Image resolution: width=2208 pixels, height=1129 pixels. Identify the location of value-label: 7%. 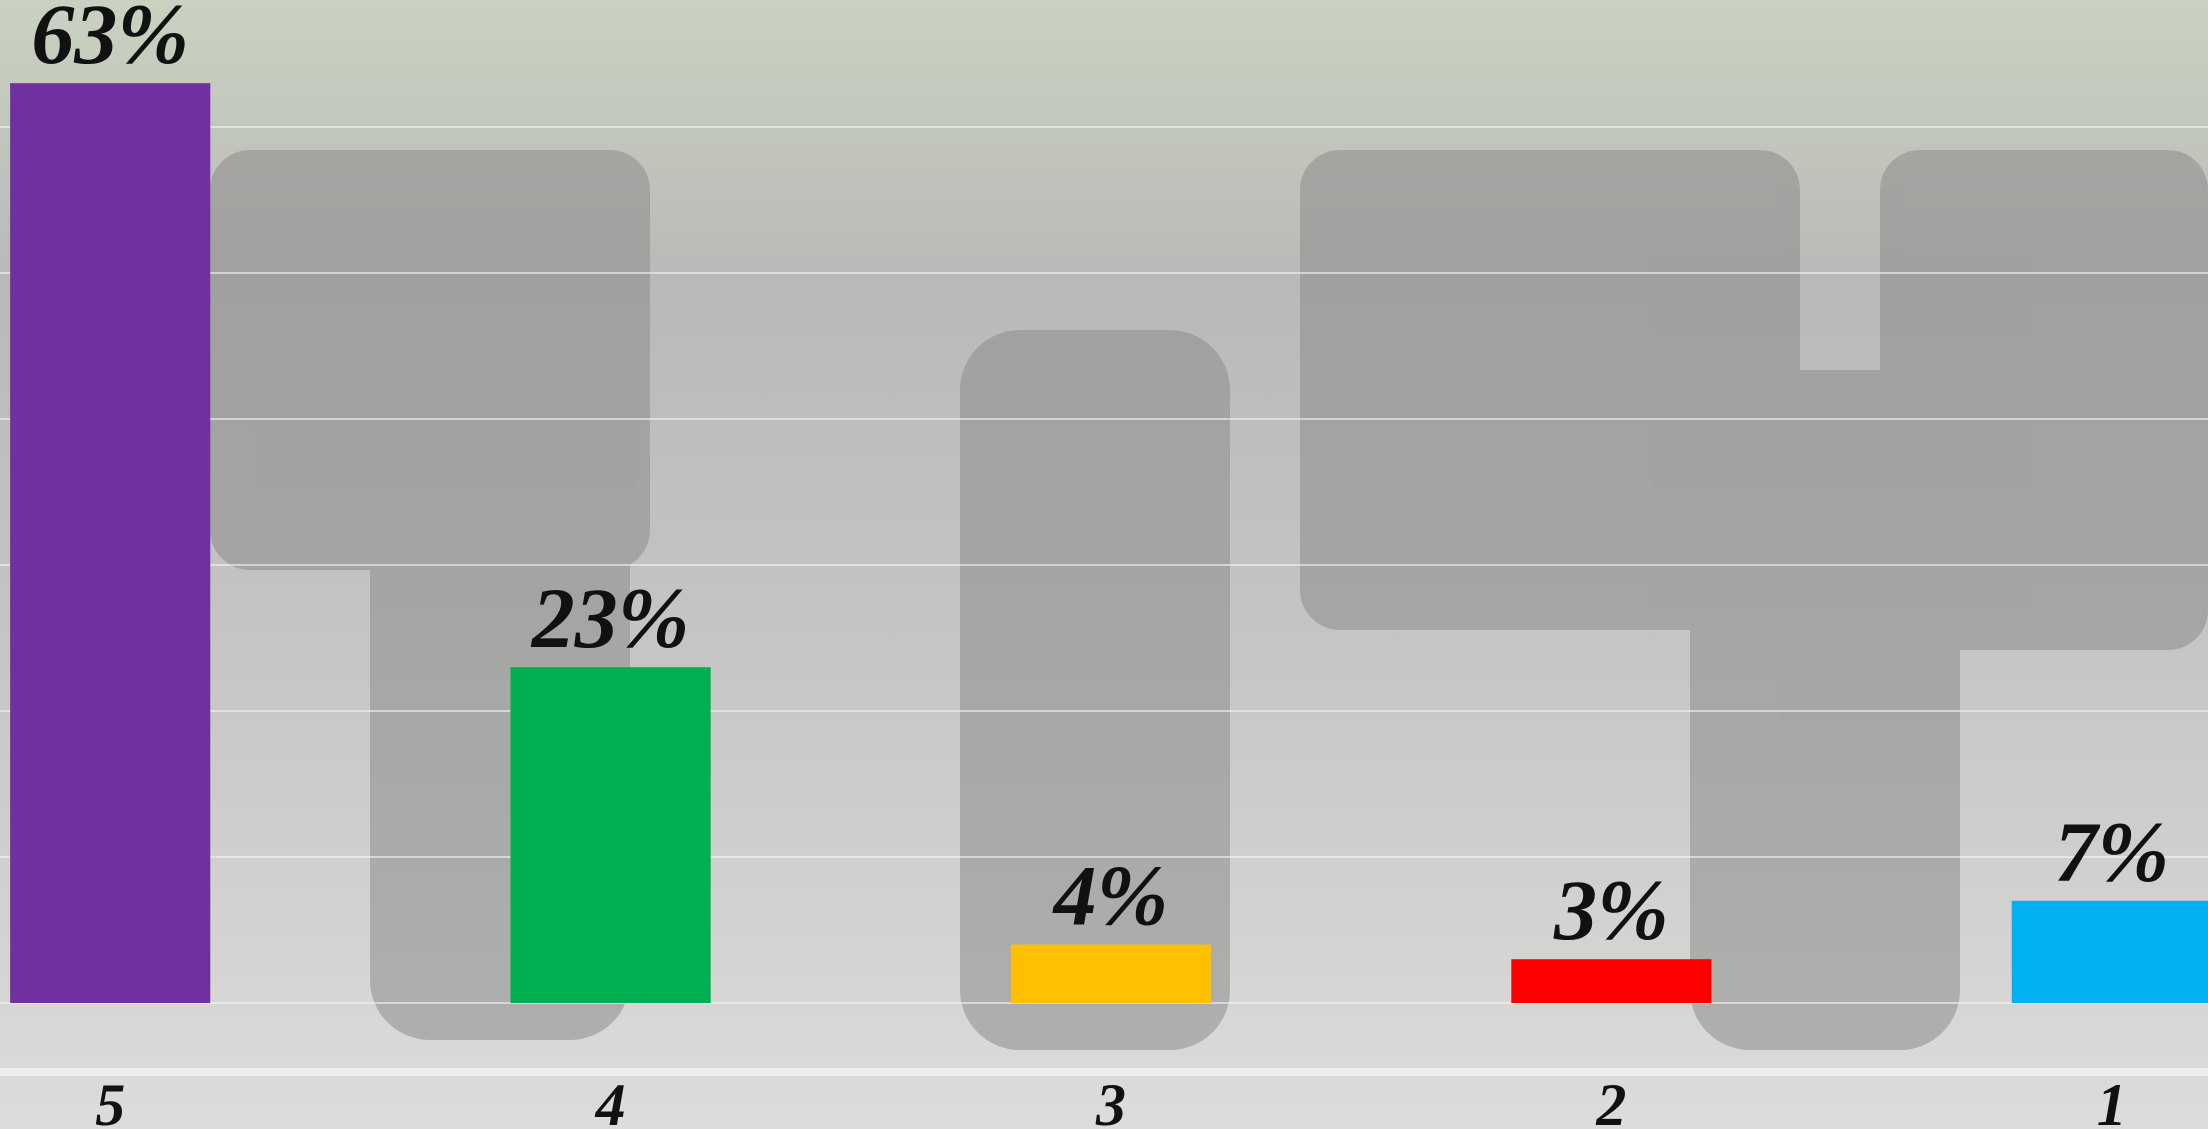
(2111, 852).